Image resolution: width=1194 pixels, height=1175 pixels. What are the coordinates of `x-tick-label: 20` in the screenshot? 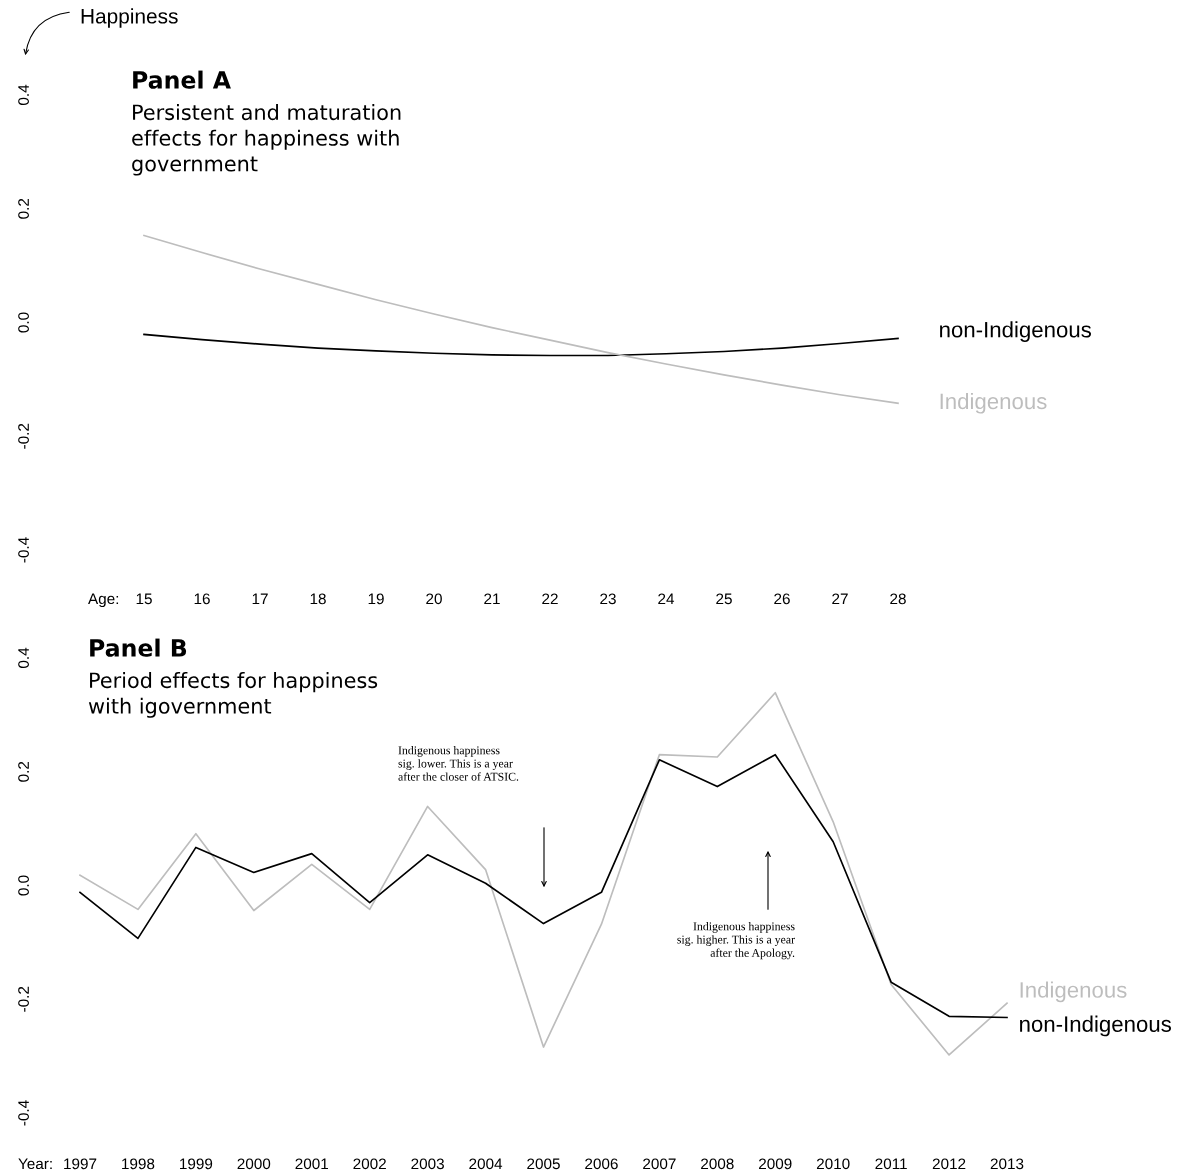 It's located at (434, 599).